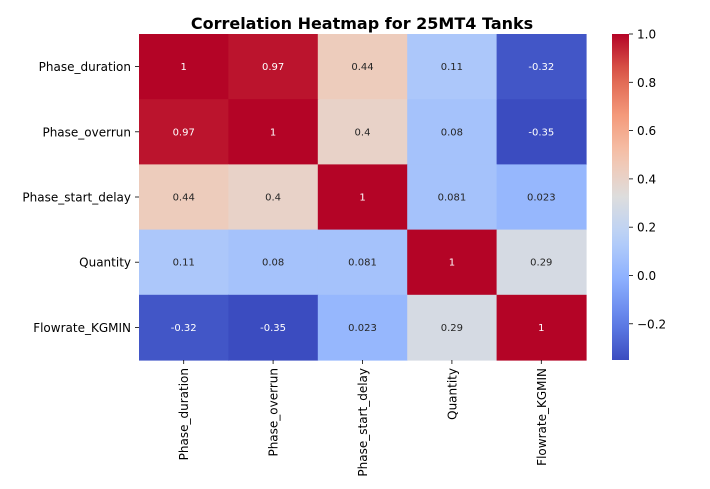 This screenshot has height=489, width=710. I want to click on column-label: Phase_overrun, so click(274, 412).